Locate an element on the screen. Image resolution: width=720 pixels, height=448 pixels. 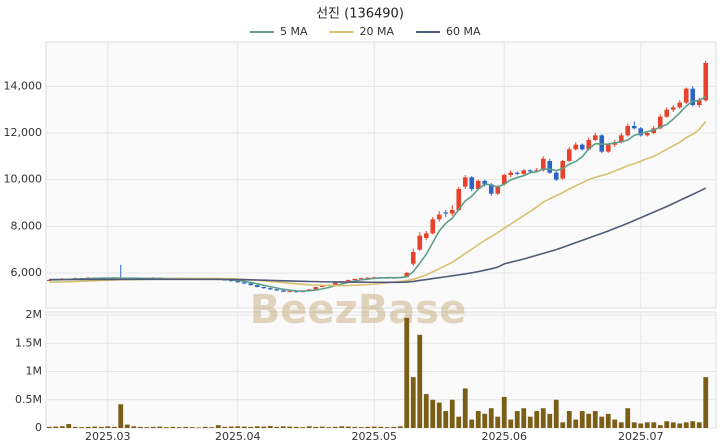
x-tick-label: 2025.04 is located at coordinates (238, 436).